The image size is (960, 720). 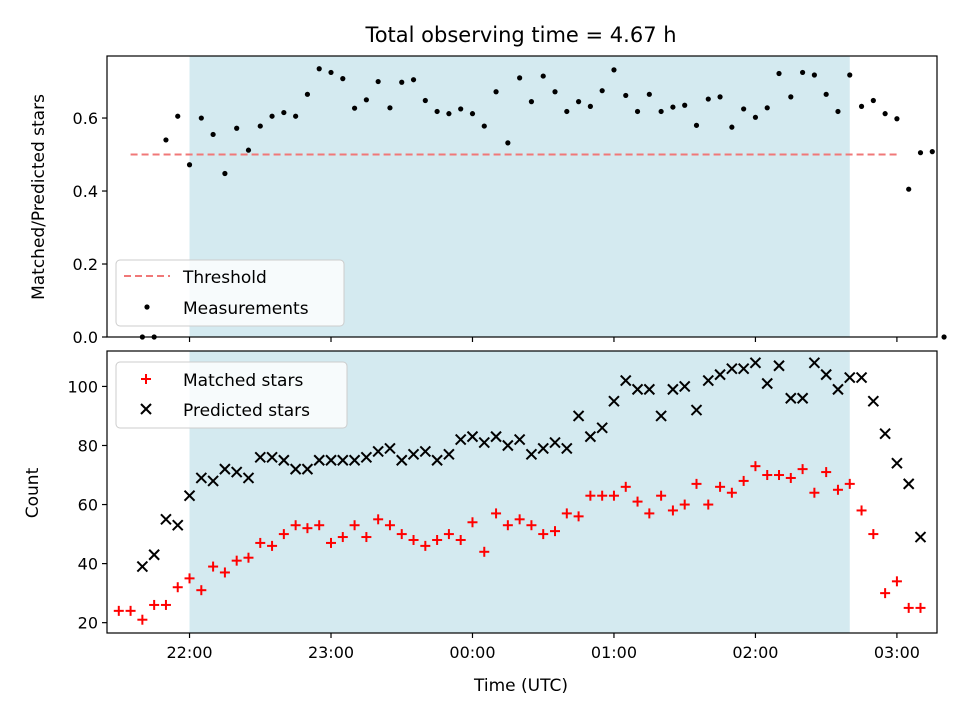 I want to click on count-y-ticks: 20 40 60 80 100, so click(x=87, y=505).